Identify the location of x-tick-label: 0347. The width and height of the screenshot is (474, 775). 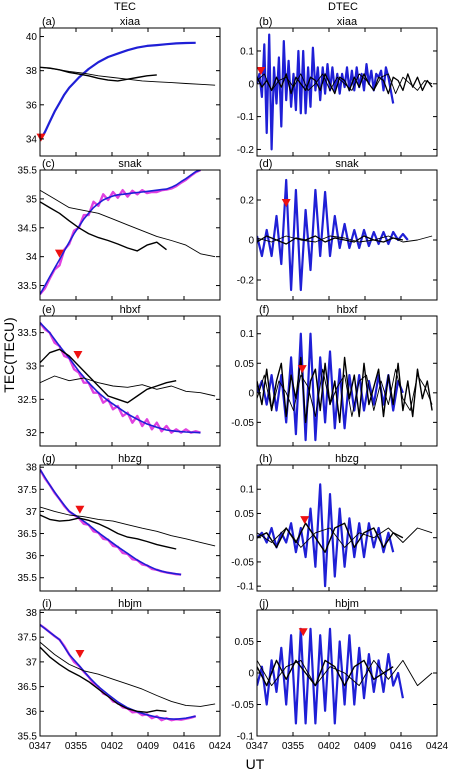
(40, 746).